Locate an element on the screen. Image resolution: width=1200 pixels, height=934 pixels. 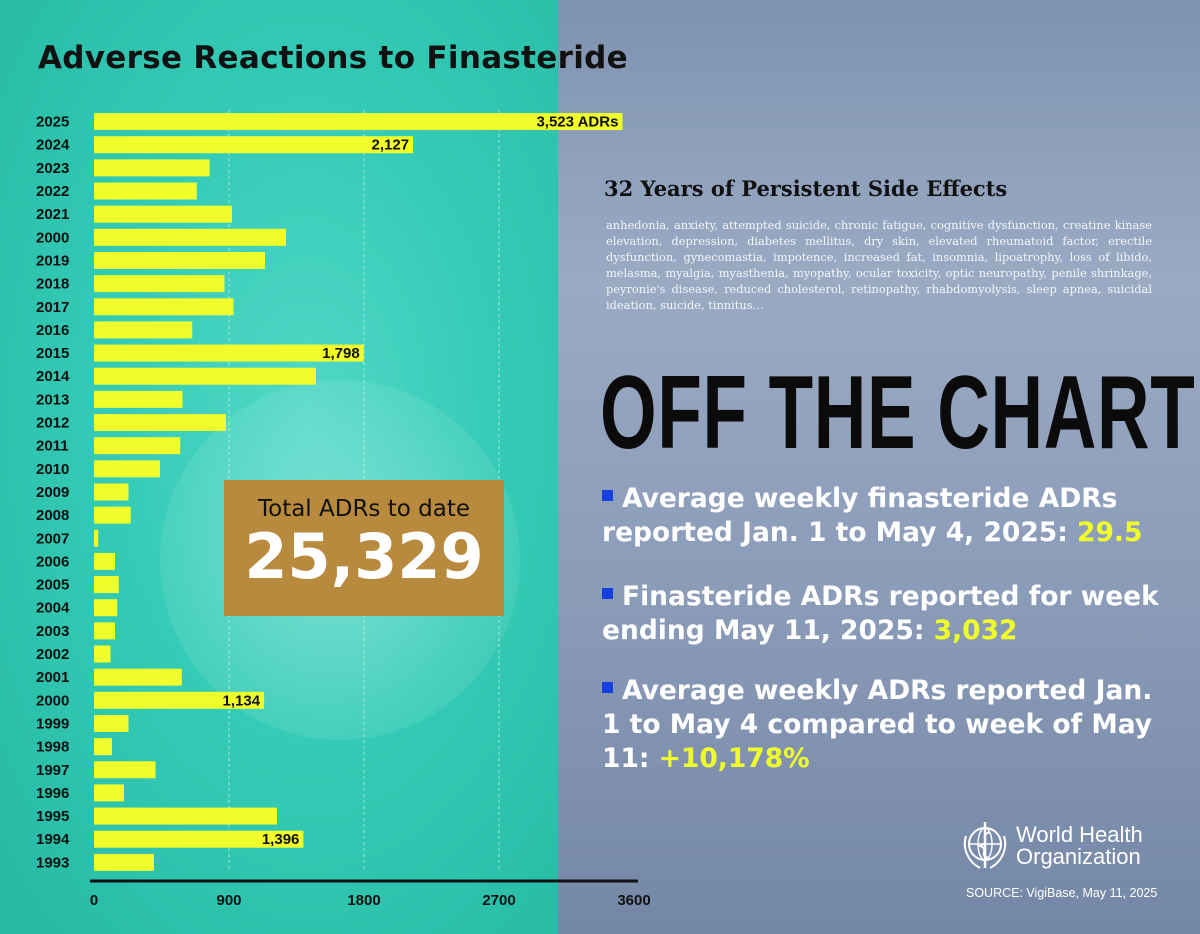
year-label: 2019 is located at coordinates (52, 260).